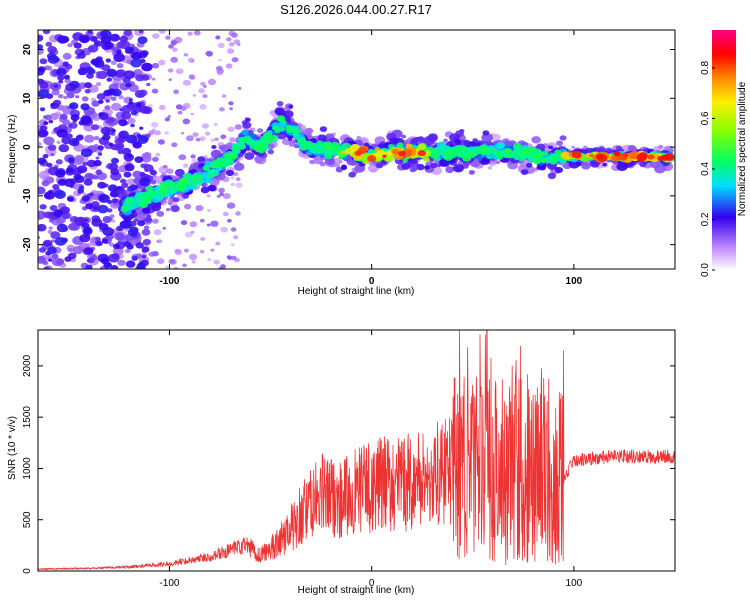 The height and width of the screenshot is (600, 750). I want to click on y-tick-label: -10, so click(27, 195).